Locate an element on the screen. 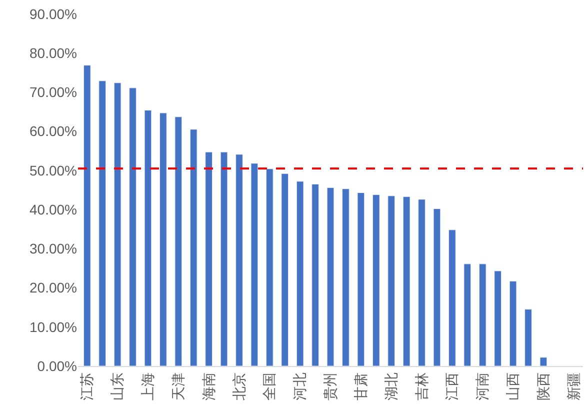 This screenshot has height=414, width=587. y-tick-label: 90.00% is located at coordinates (53, 14).